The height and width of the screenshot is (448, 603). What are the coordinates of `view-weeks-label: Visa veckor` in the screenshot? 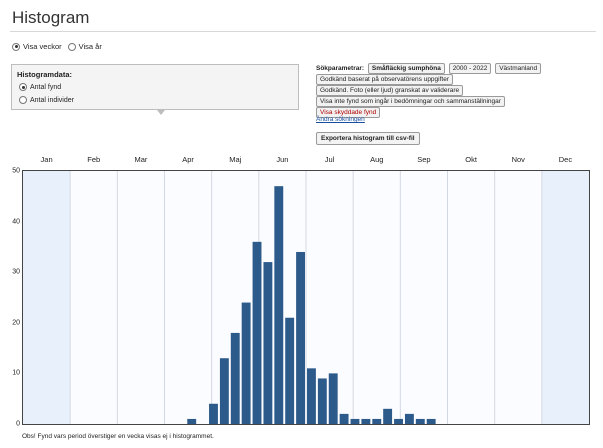 It's located at (42, 46).